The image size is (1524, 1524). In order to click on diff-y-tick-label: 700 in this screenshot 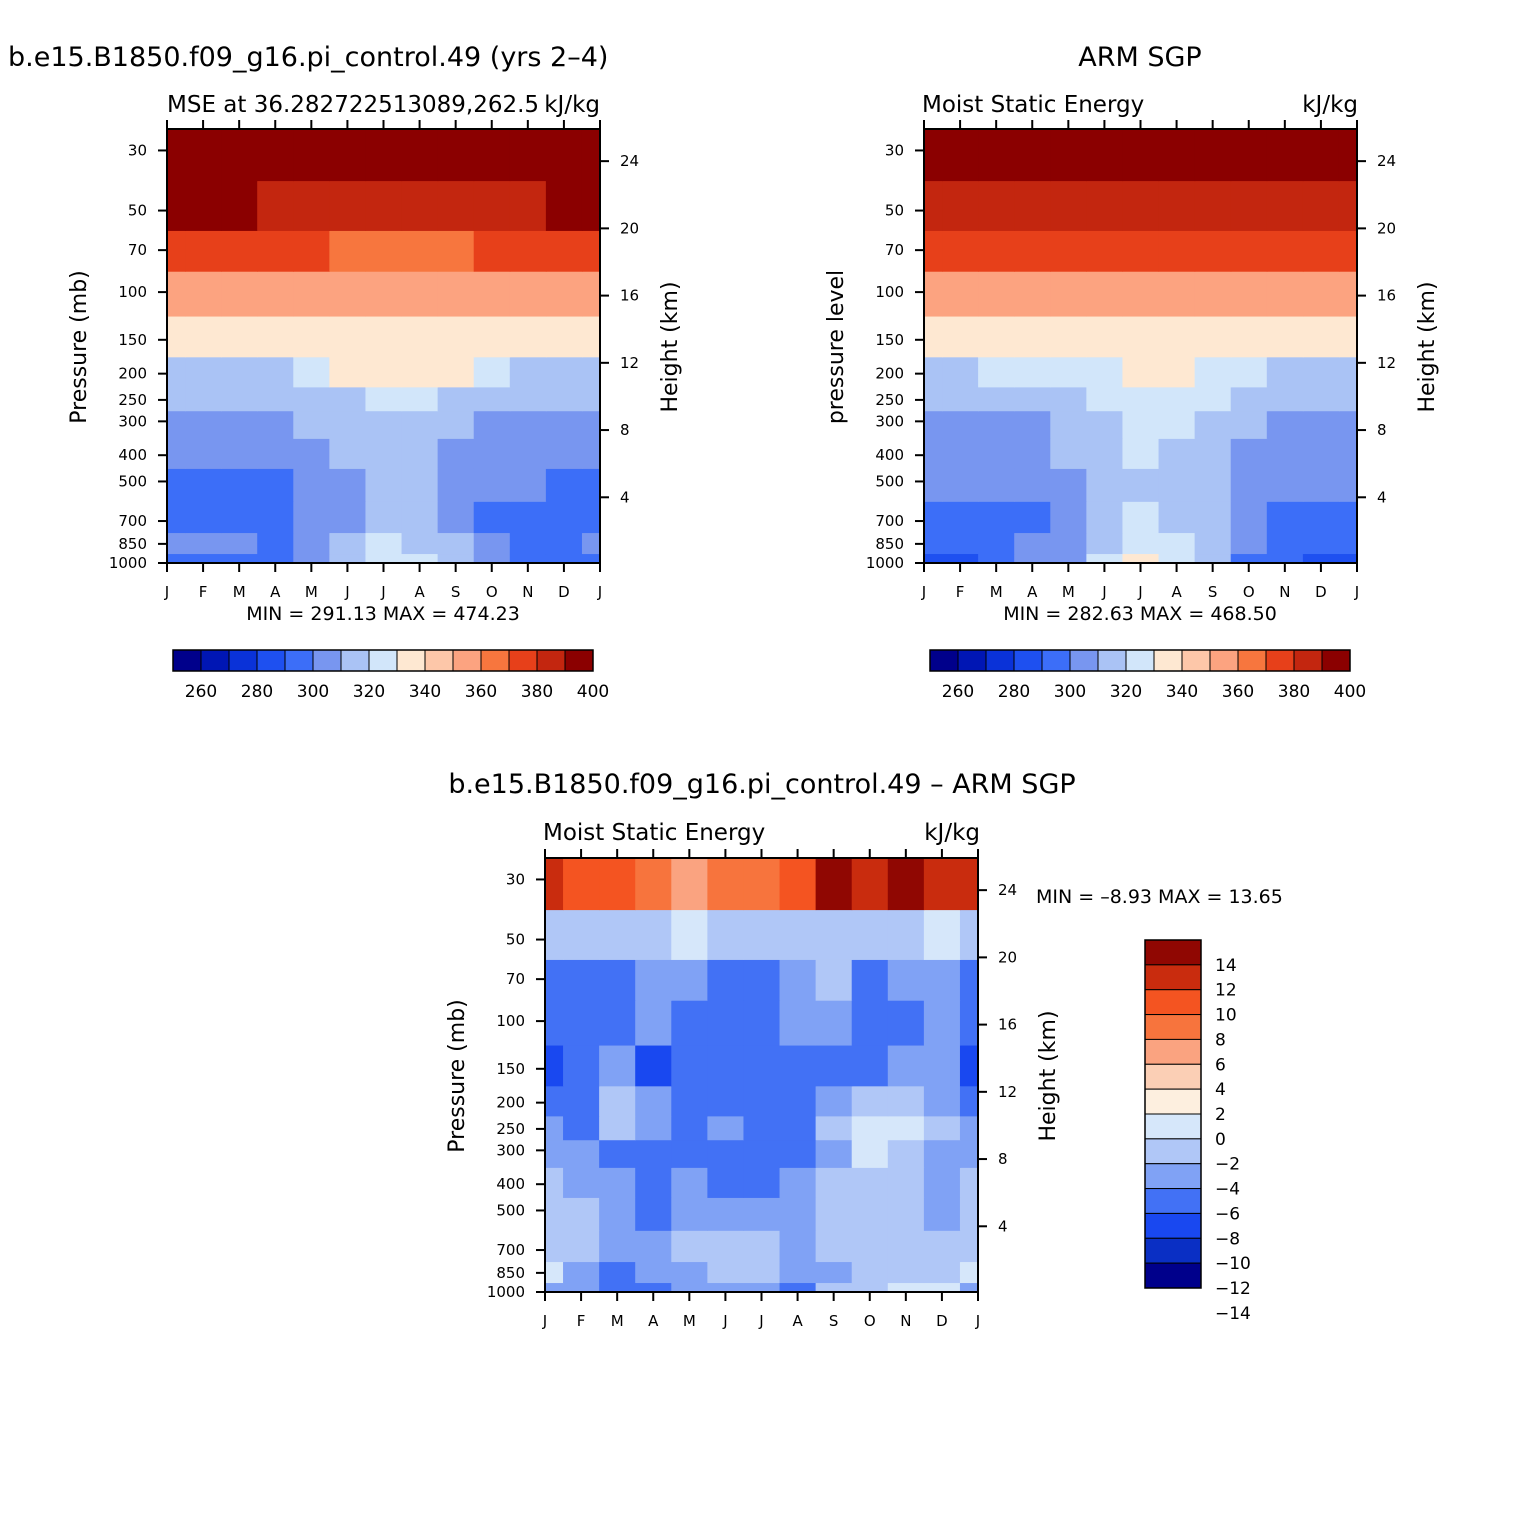, I will do `click(510, 1250)`.